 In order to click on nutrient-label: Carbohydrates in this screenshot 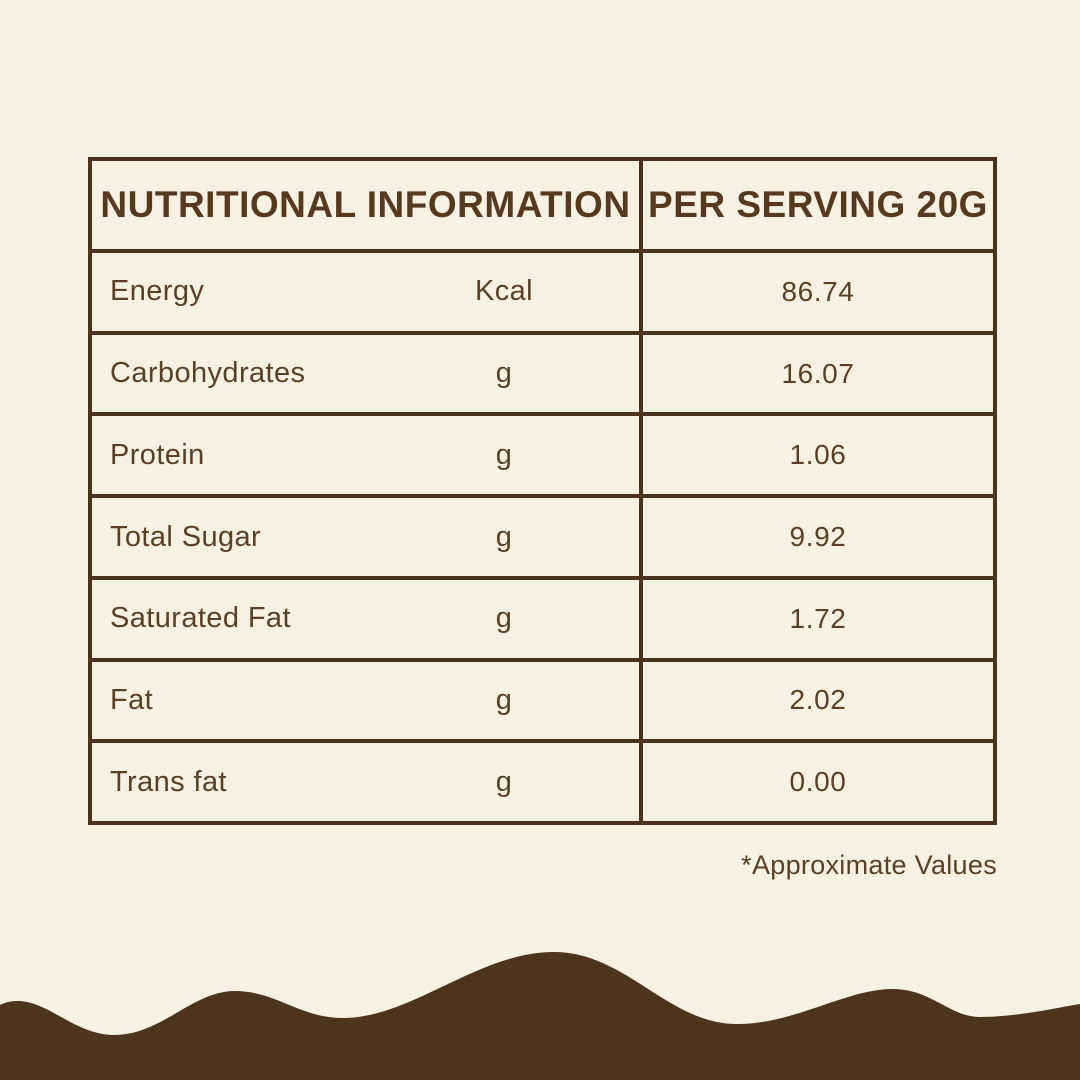, I will do `click(208, 373)`.